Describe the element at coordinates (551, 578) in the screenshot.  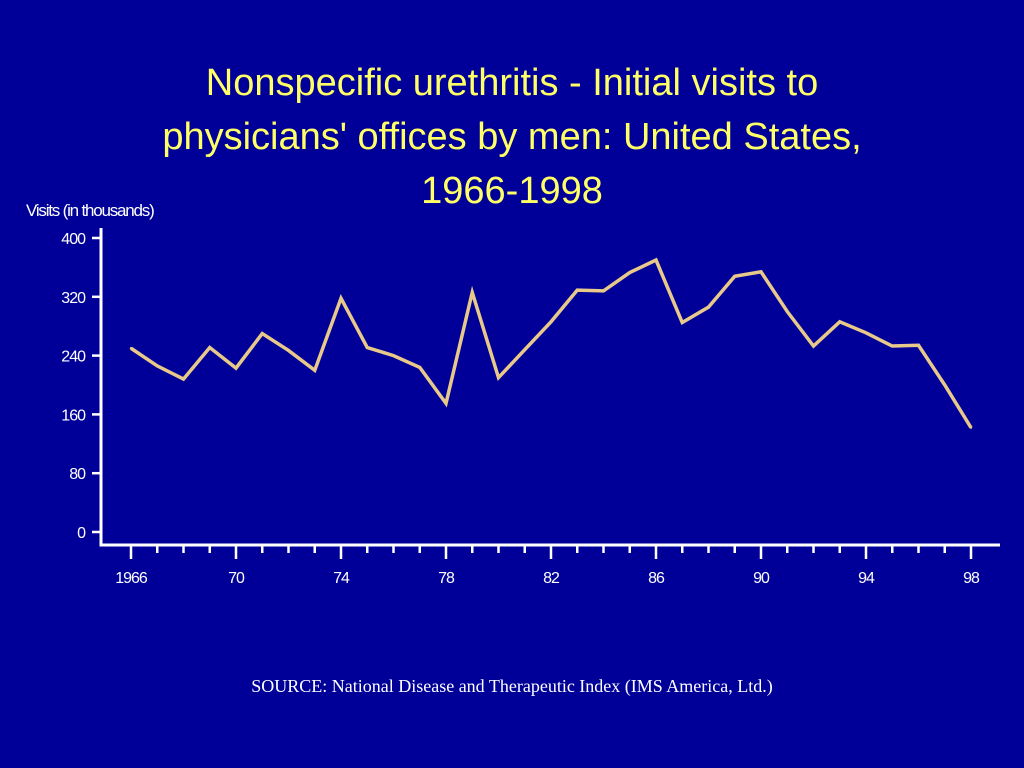
I see `x-tick-label: 82` at that location.